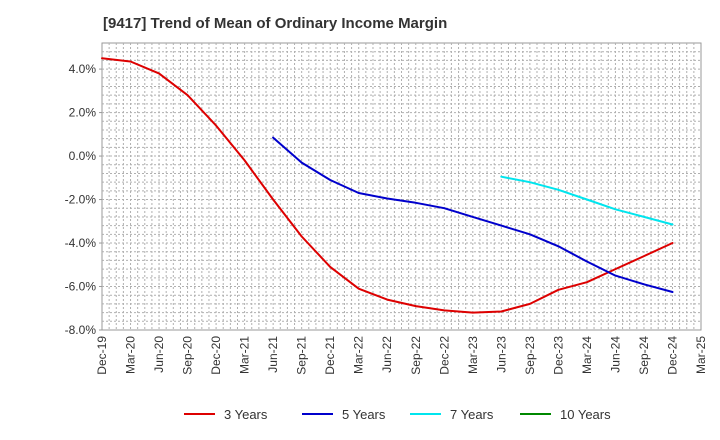  I want to click on y-tick-label: -6.0%, so click(81, 287).